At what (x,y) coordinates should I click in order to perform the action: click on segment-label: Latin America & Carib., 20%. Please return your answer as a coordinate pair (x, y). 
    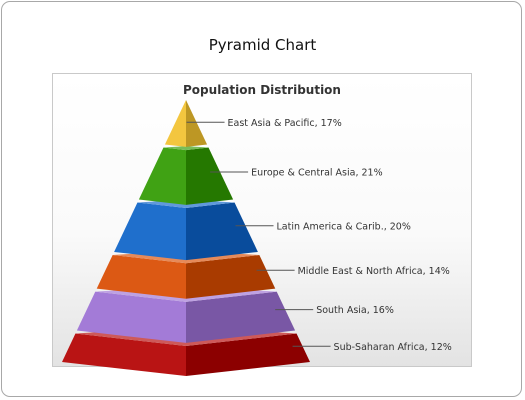
    Looking at the image, I should click on (344, 226).